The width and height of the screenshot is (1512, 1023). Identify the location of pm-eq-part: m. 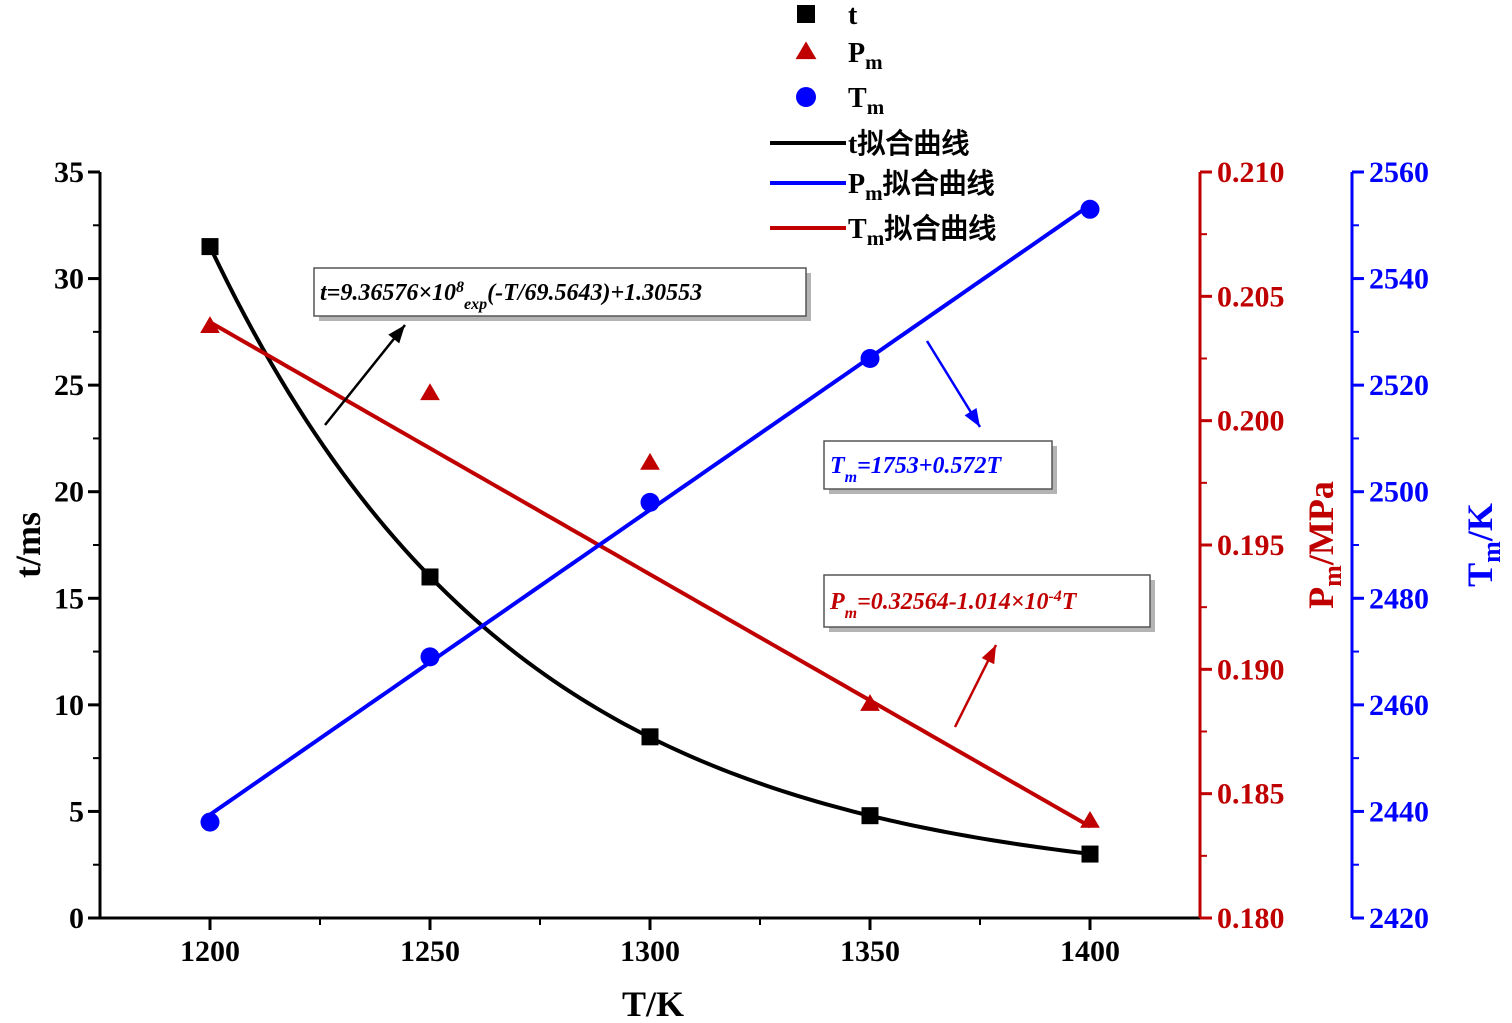
(851, 613).